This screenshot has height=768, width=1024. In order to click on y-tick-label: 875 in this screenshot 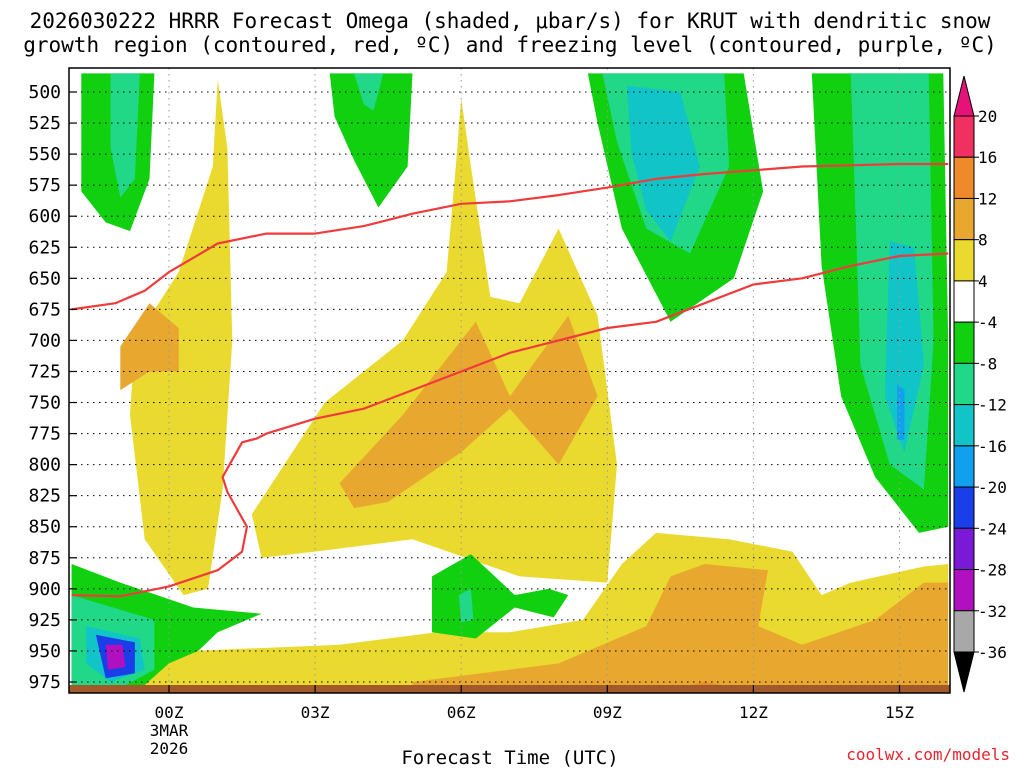, I will do `click(44, 558)`.